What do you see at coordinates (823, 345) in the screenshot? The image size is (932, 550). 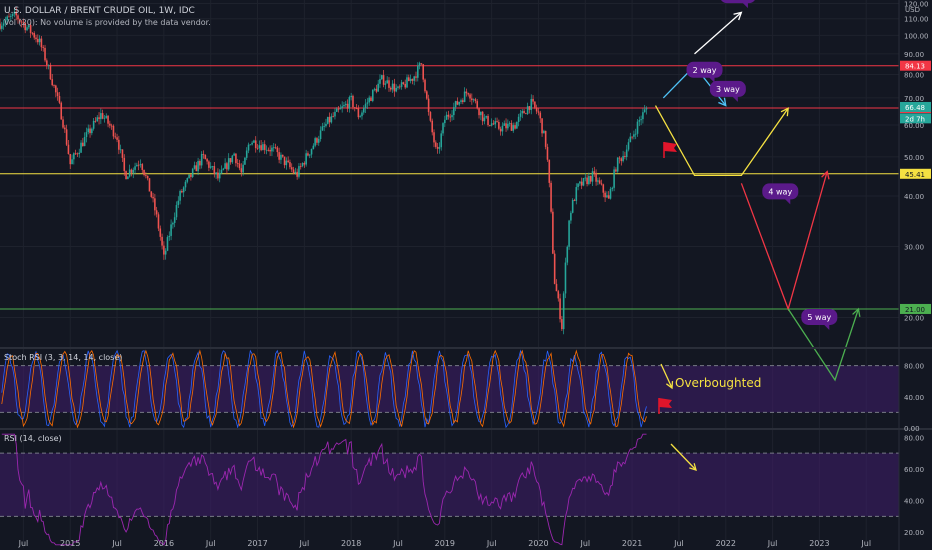 I see `scenario-arrow-path` at bounding box center [823, 345].